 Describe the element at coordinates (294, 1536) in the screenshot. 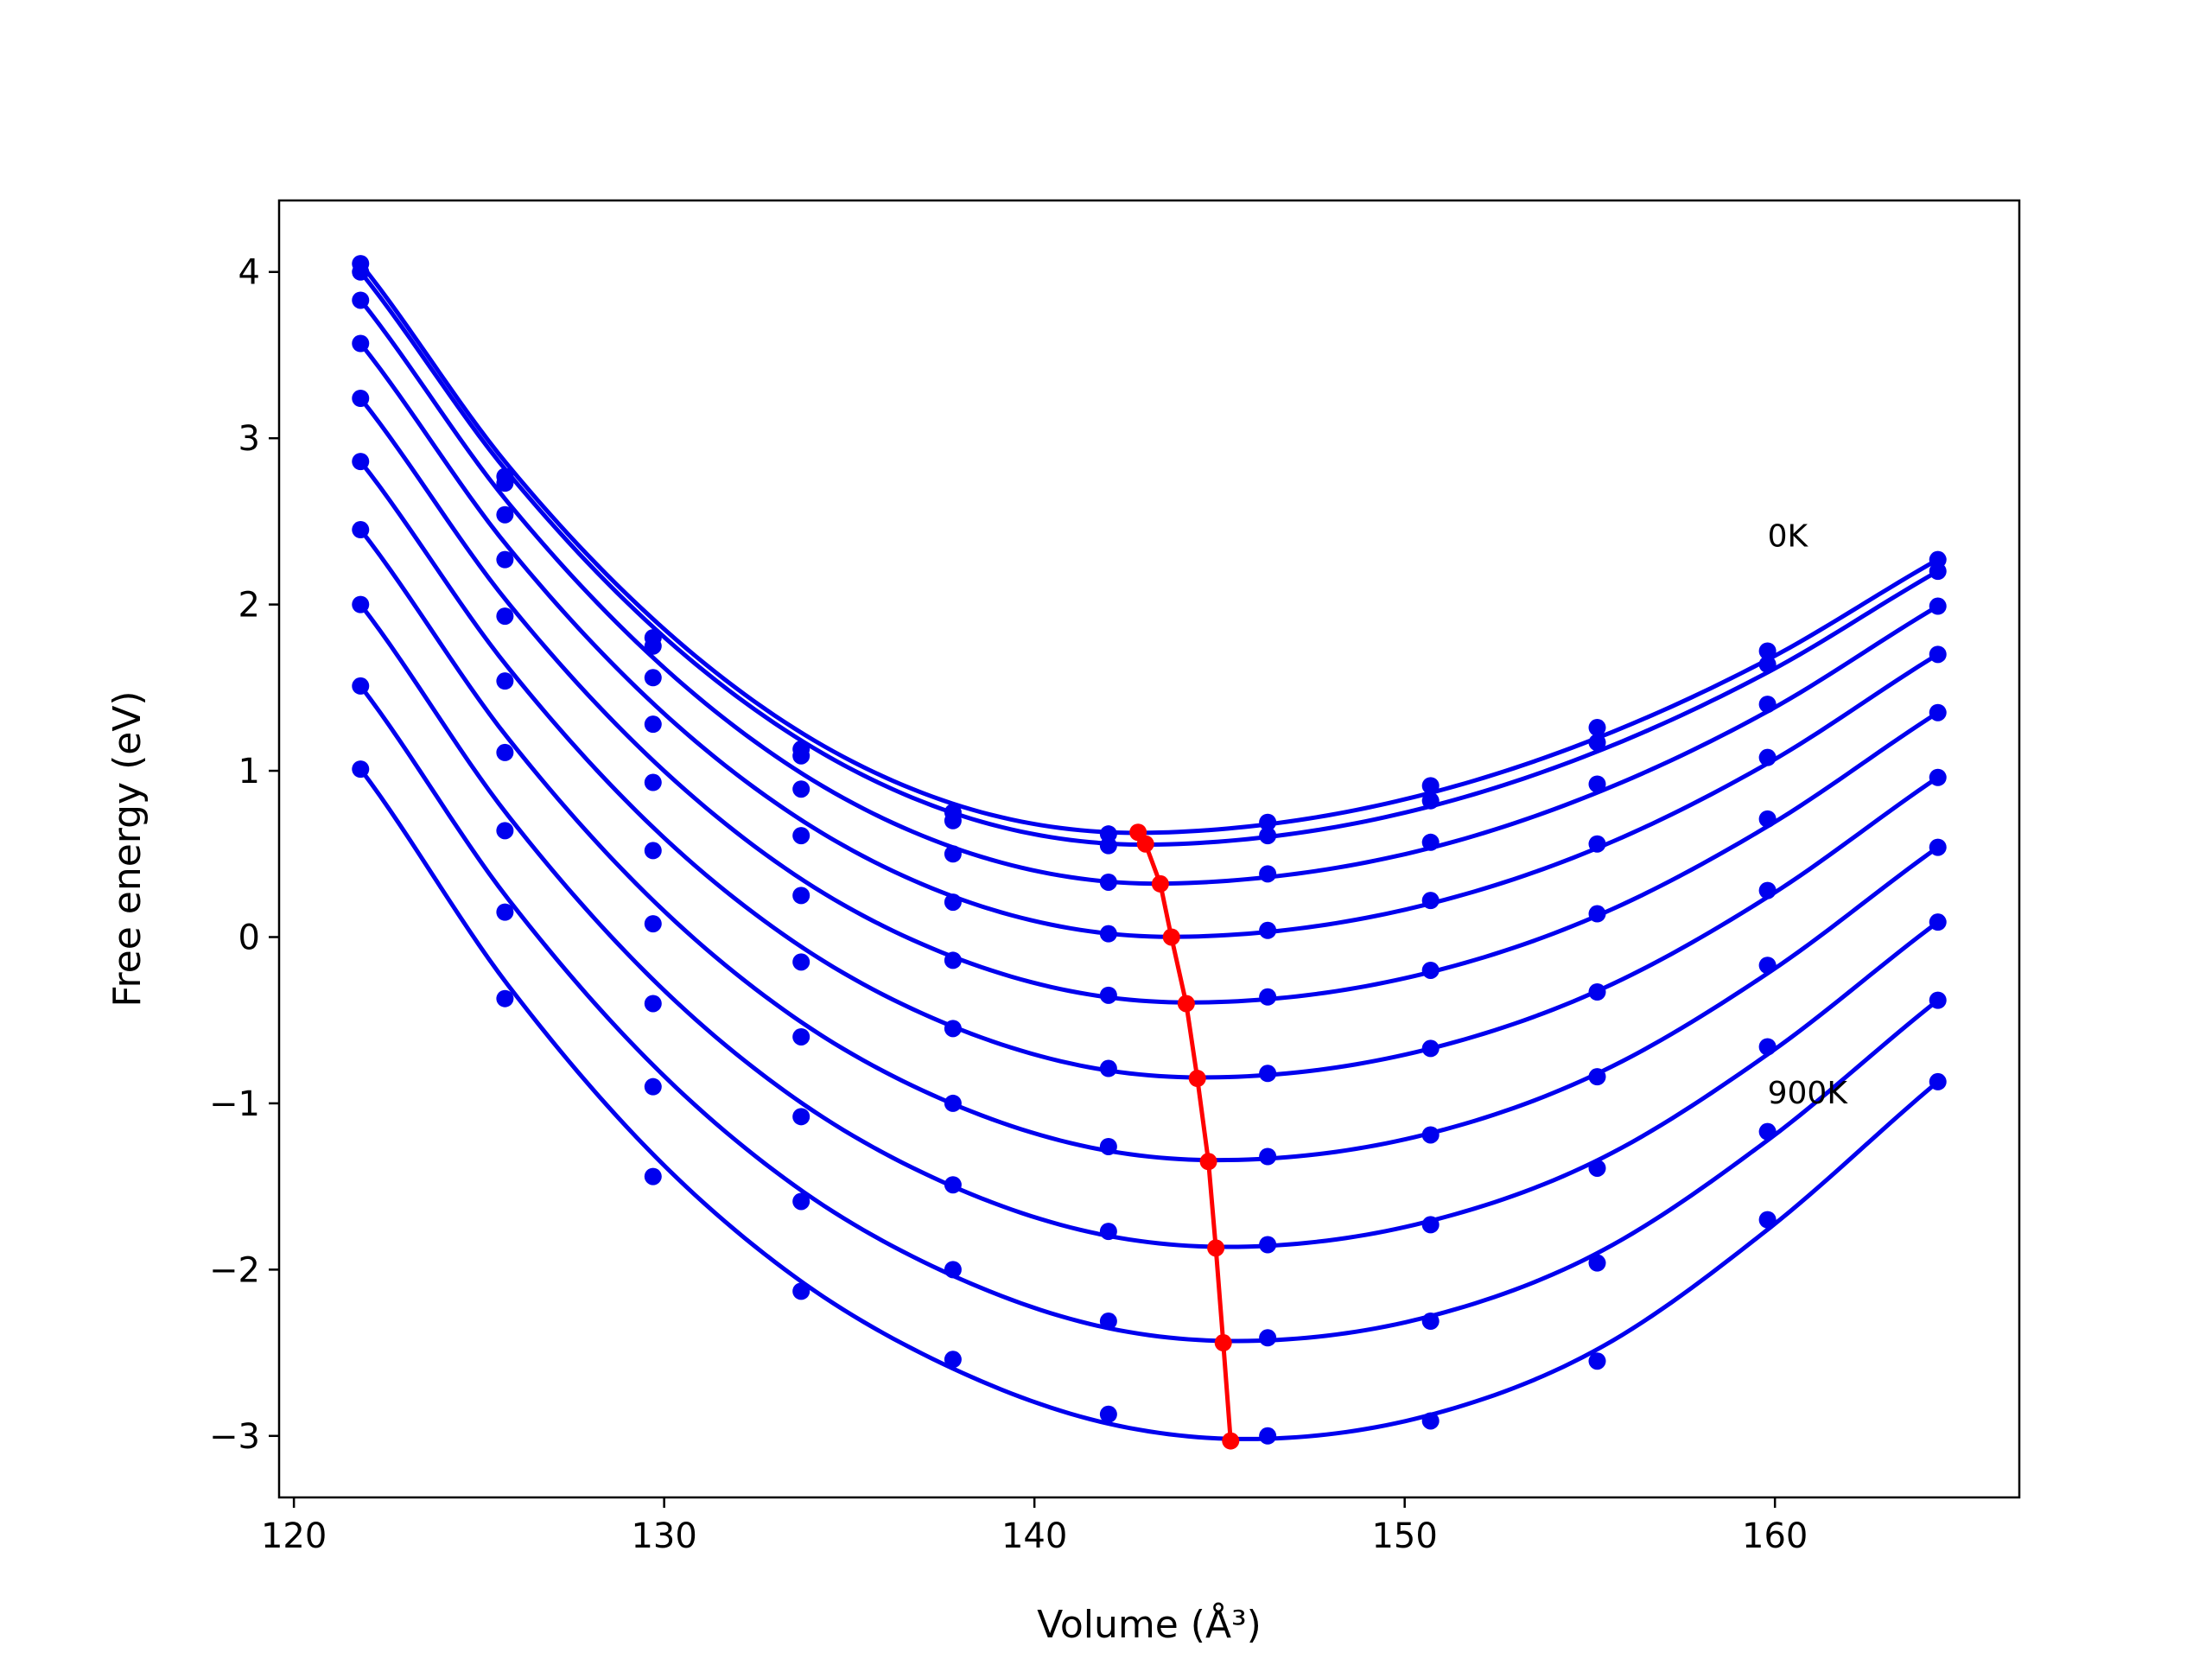

I see `x-tick-label-120: 120` at that location.